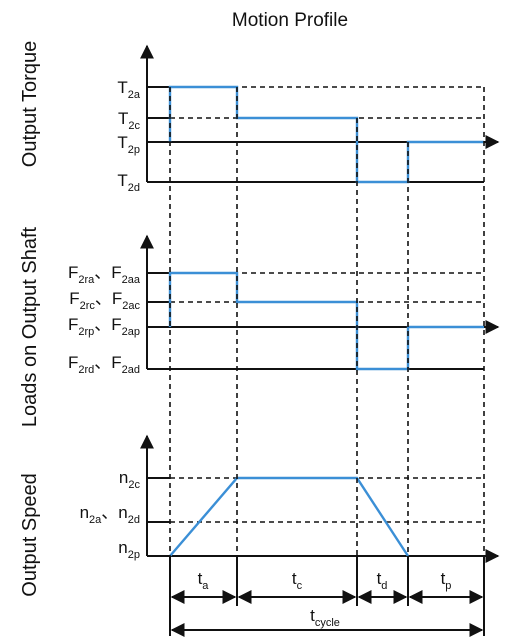  What do you see at coordinates (128, 182) in the screenshot?
I see `torque-level-label: T2d` at bounding box center [128, 182].